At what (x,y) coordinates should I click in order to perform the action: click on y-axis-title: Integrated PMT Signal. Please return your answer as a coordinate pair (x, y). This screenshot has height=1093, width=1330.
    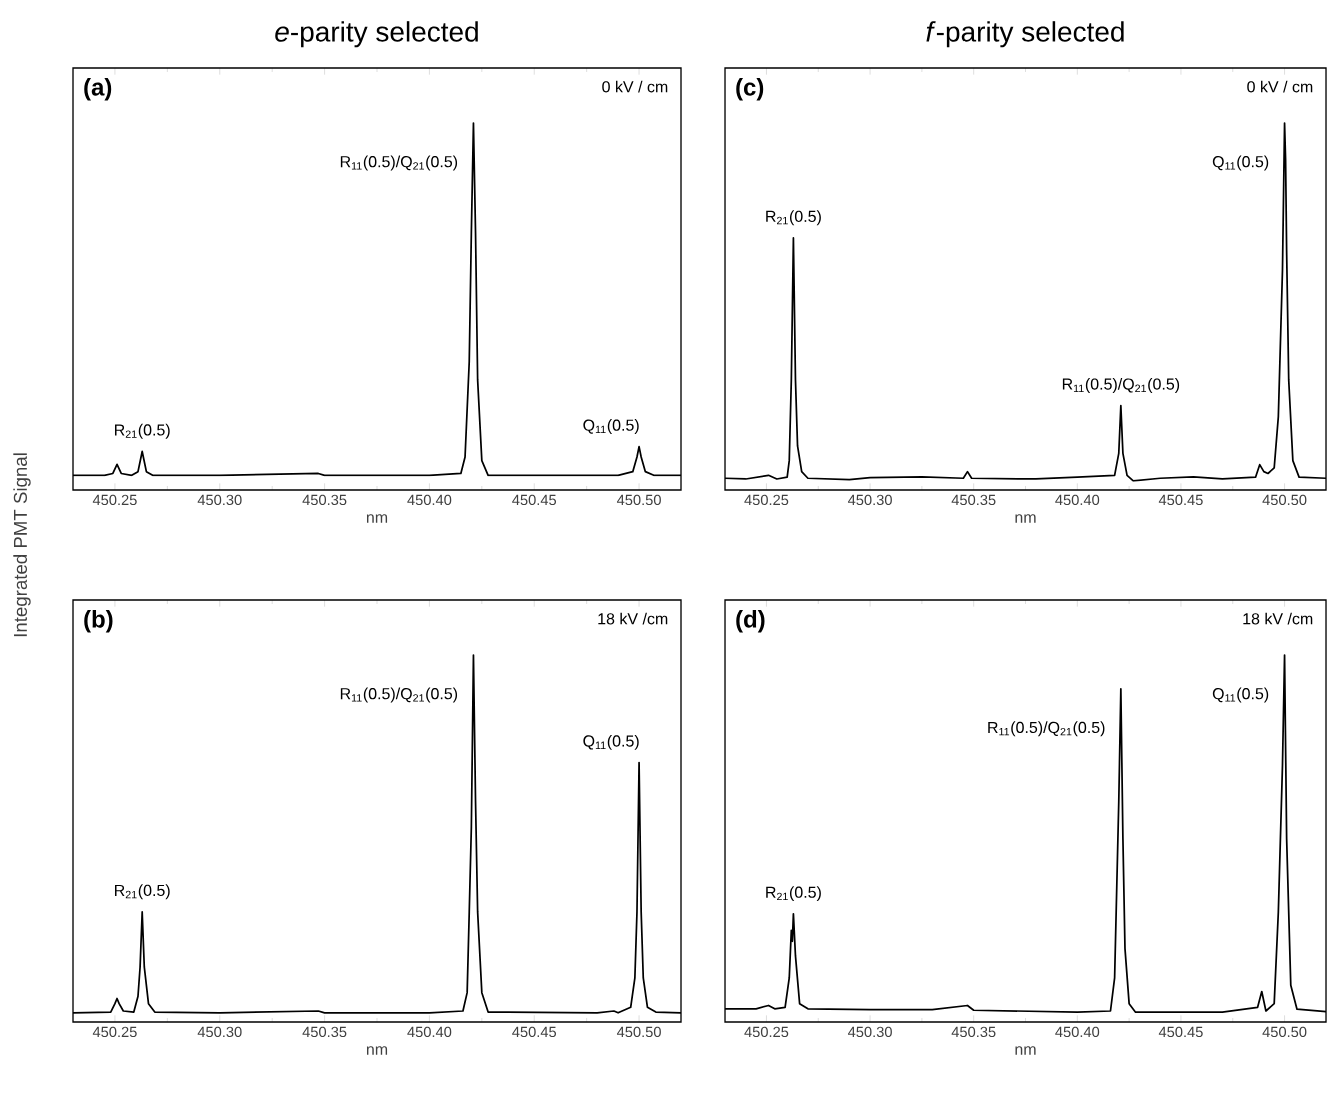
    Looking at the image, I should click on (22, 545).